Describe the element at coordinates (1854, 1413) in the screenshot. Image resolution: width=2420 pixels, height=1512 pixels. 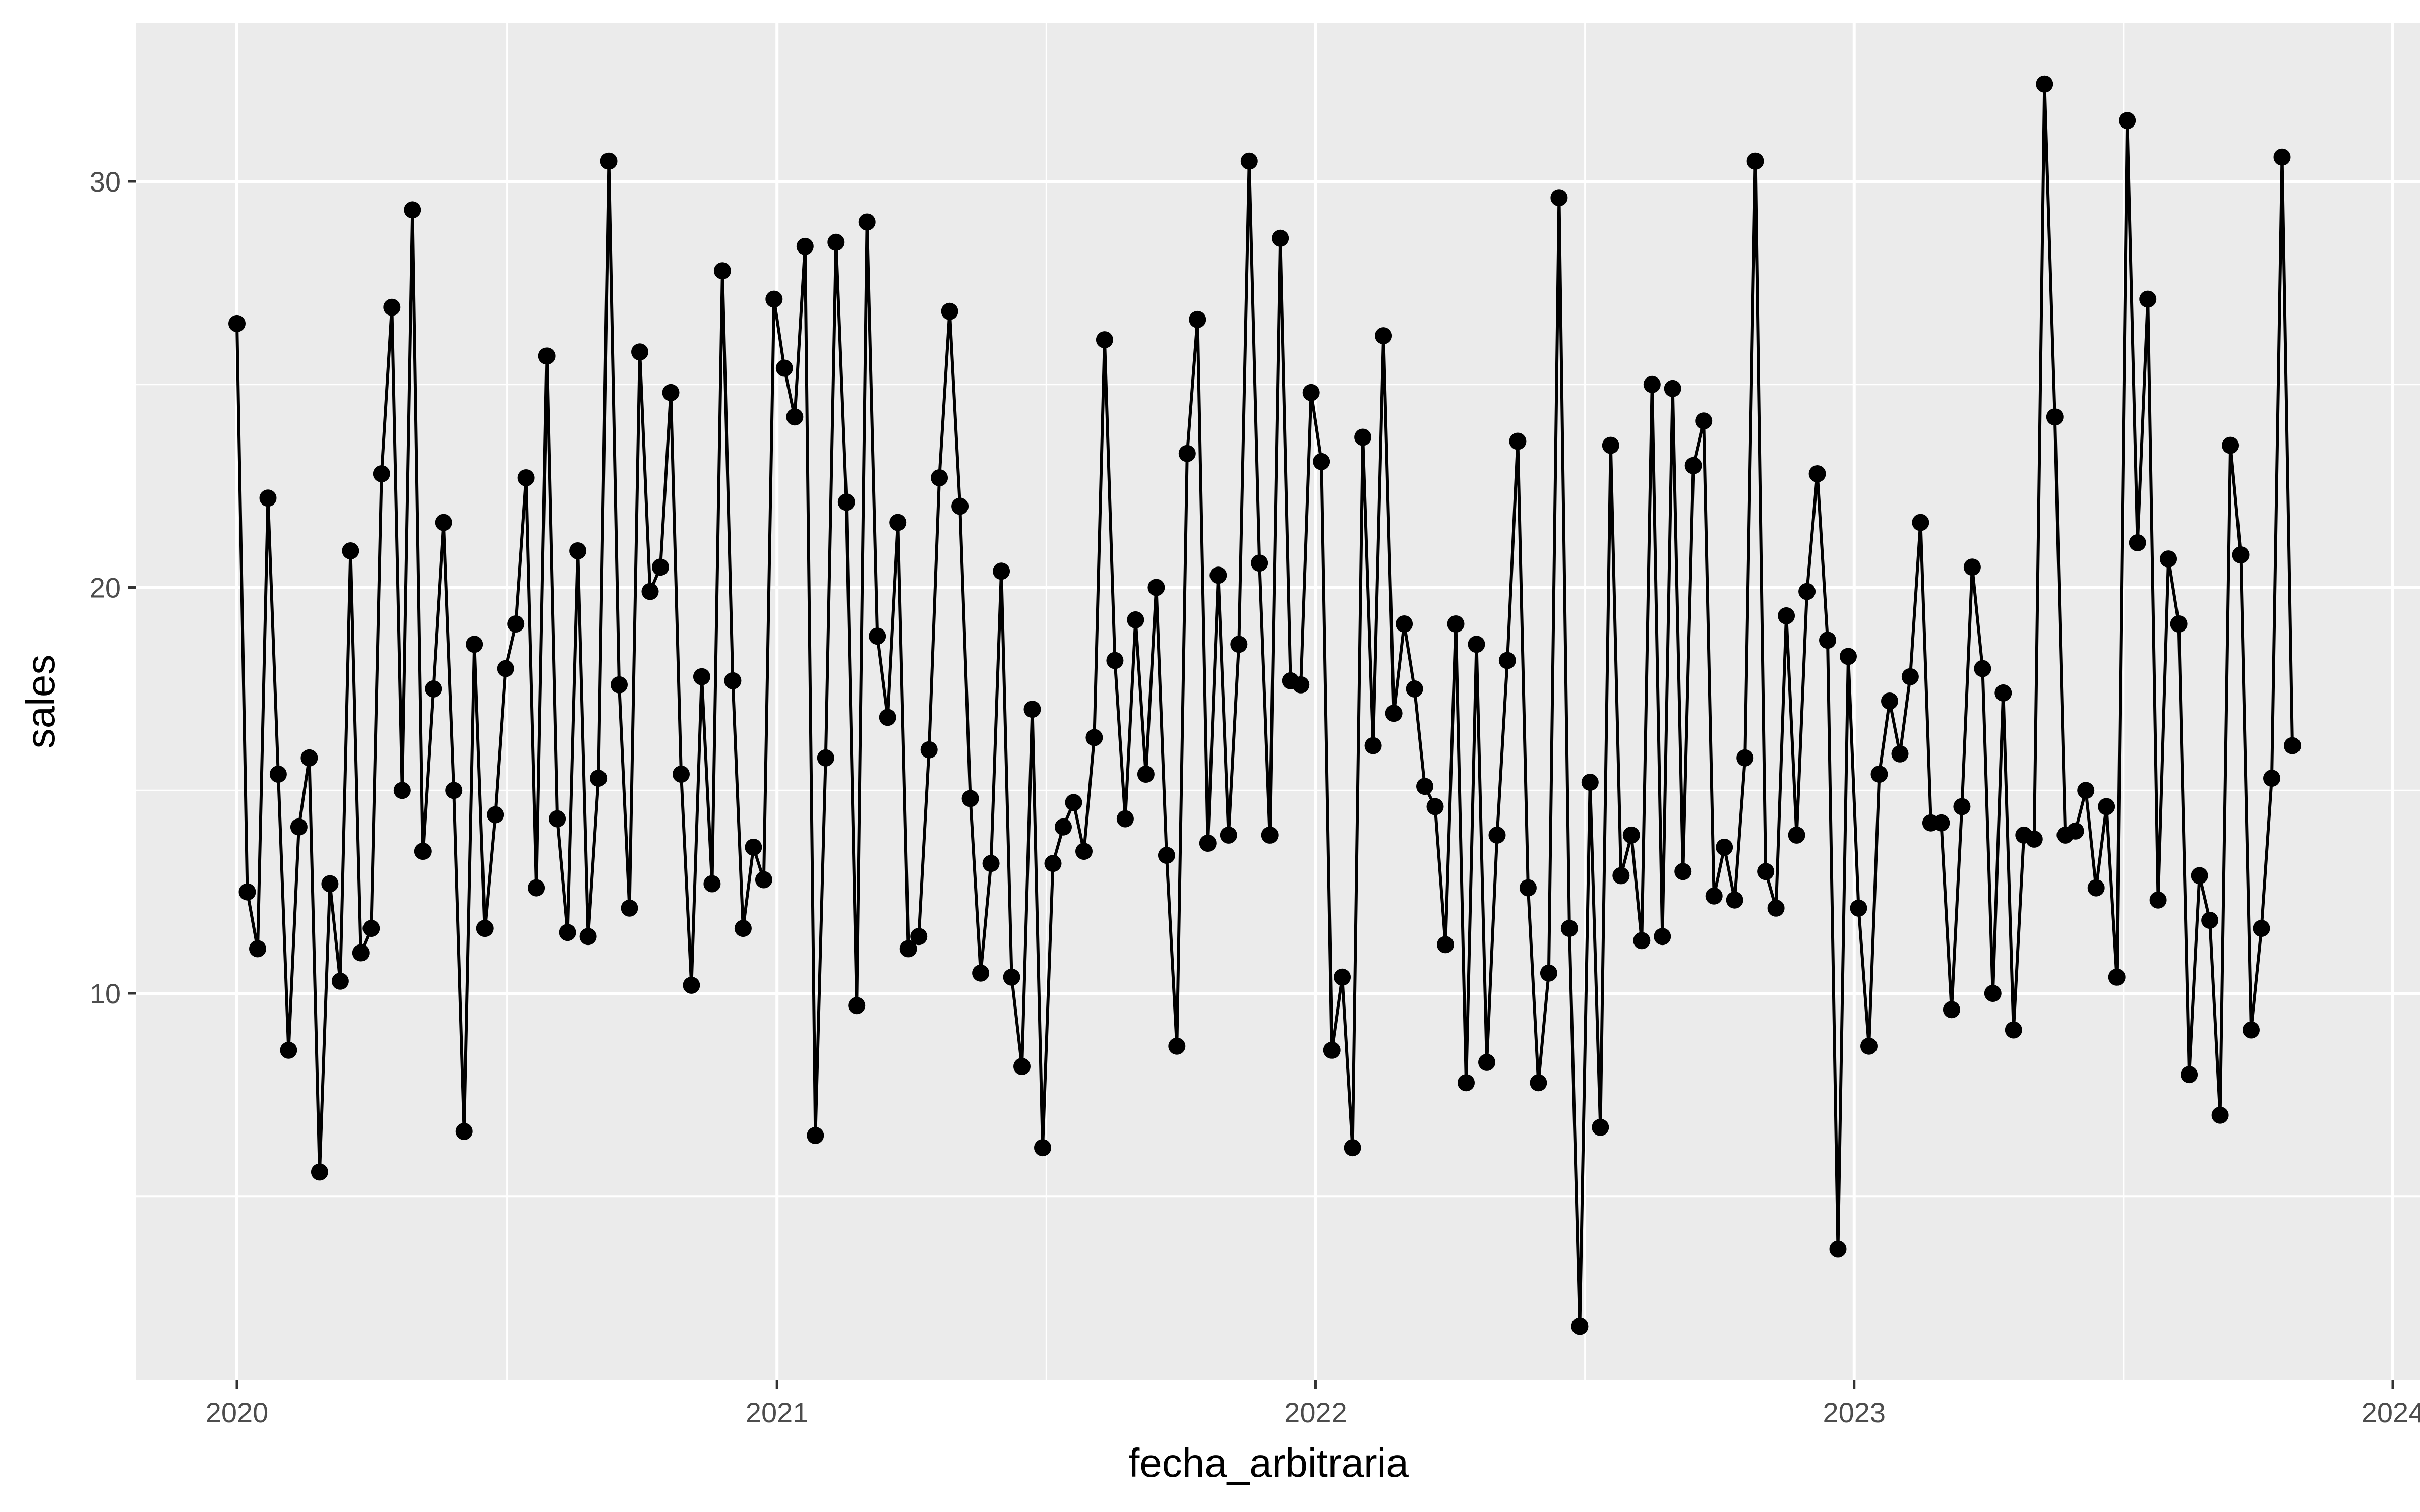
I see `x-tick-label: 2023` at that location.